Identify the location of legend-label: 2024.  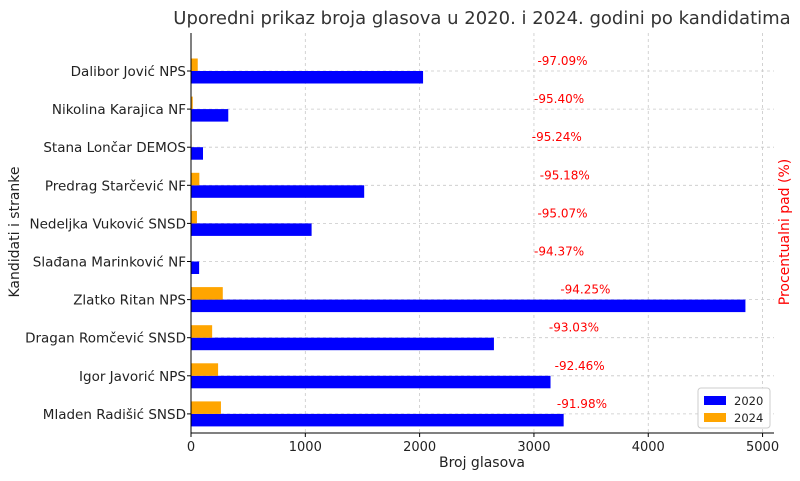
(748, 418).